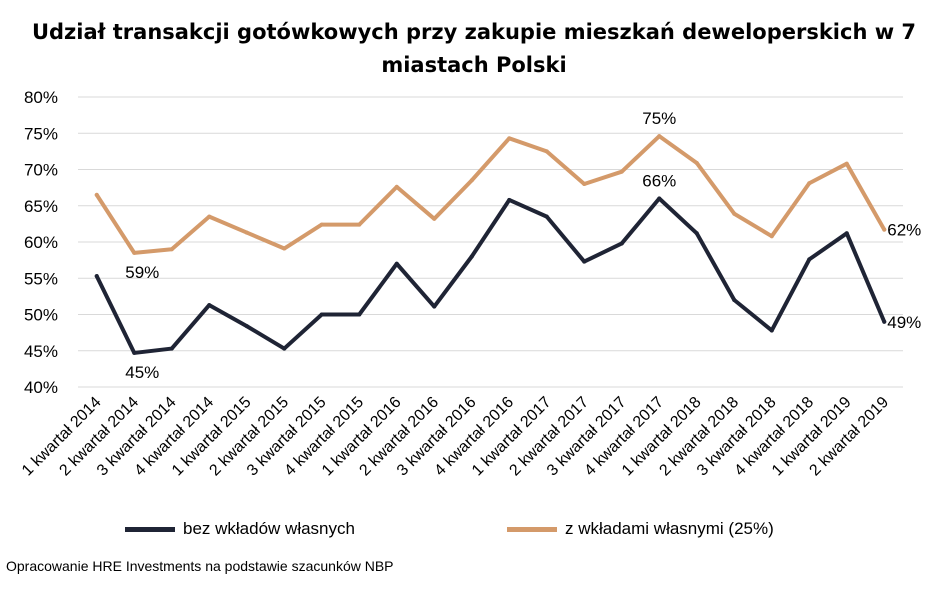 This screenshot has height=593, width=948. I want to click on data-label: 59%, so click(142, 272).